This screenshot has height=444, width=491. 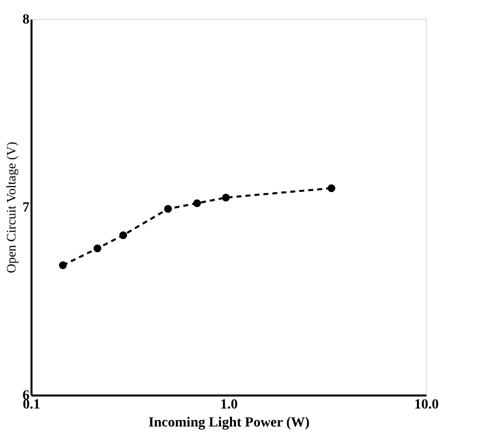 What do you see at coordinates (26, 208) in the screenshot?
I see `y-tick-label: 7` at bounding box center [26, 208].